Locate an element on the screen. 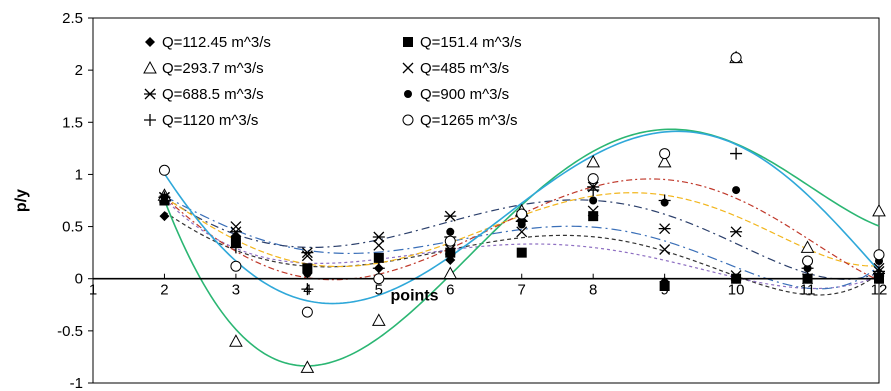 This screenshot has width=891, height=391. legend-item: Q=485 m^3/s is located at coordinates (455, 68).